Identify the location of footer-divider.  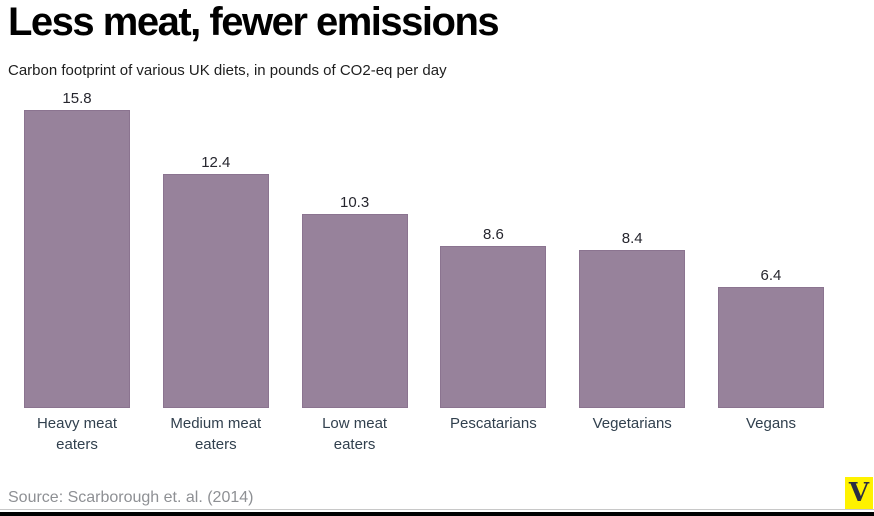
(437, 509).